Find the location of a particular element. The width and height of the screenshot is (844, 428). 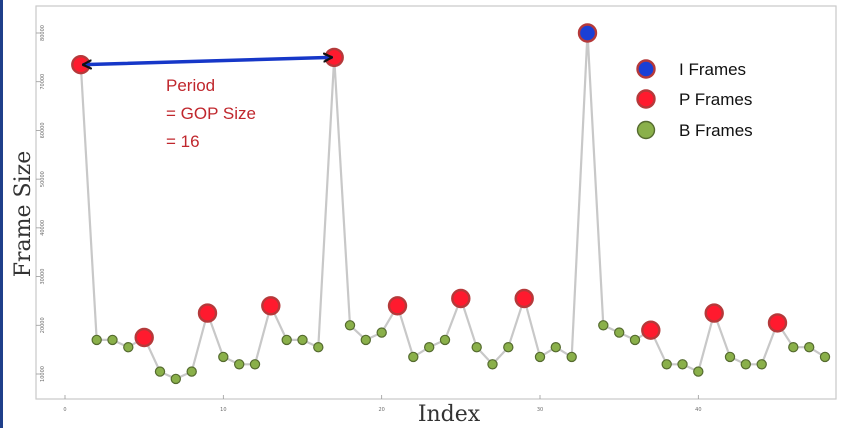

x-tick-label: 10 is located at coordinates (223, 410).